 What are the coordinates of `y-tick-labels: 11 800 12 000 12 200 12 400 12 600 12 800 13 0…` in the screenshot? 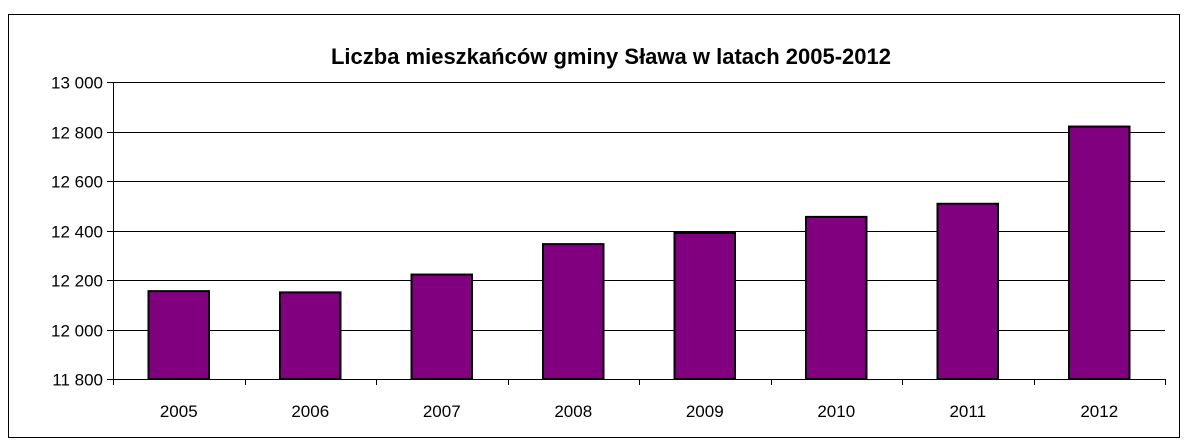 It's located at (77, 232).